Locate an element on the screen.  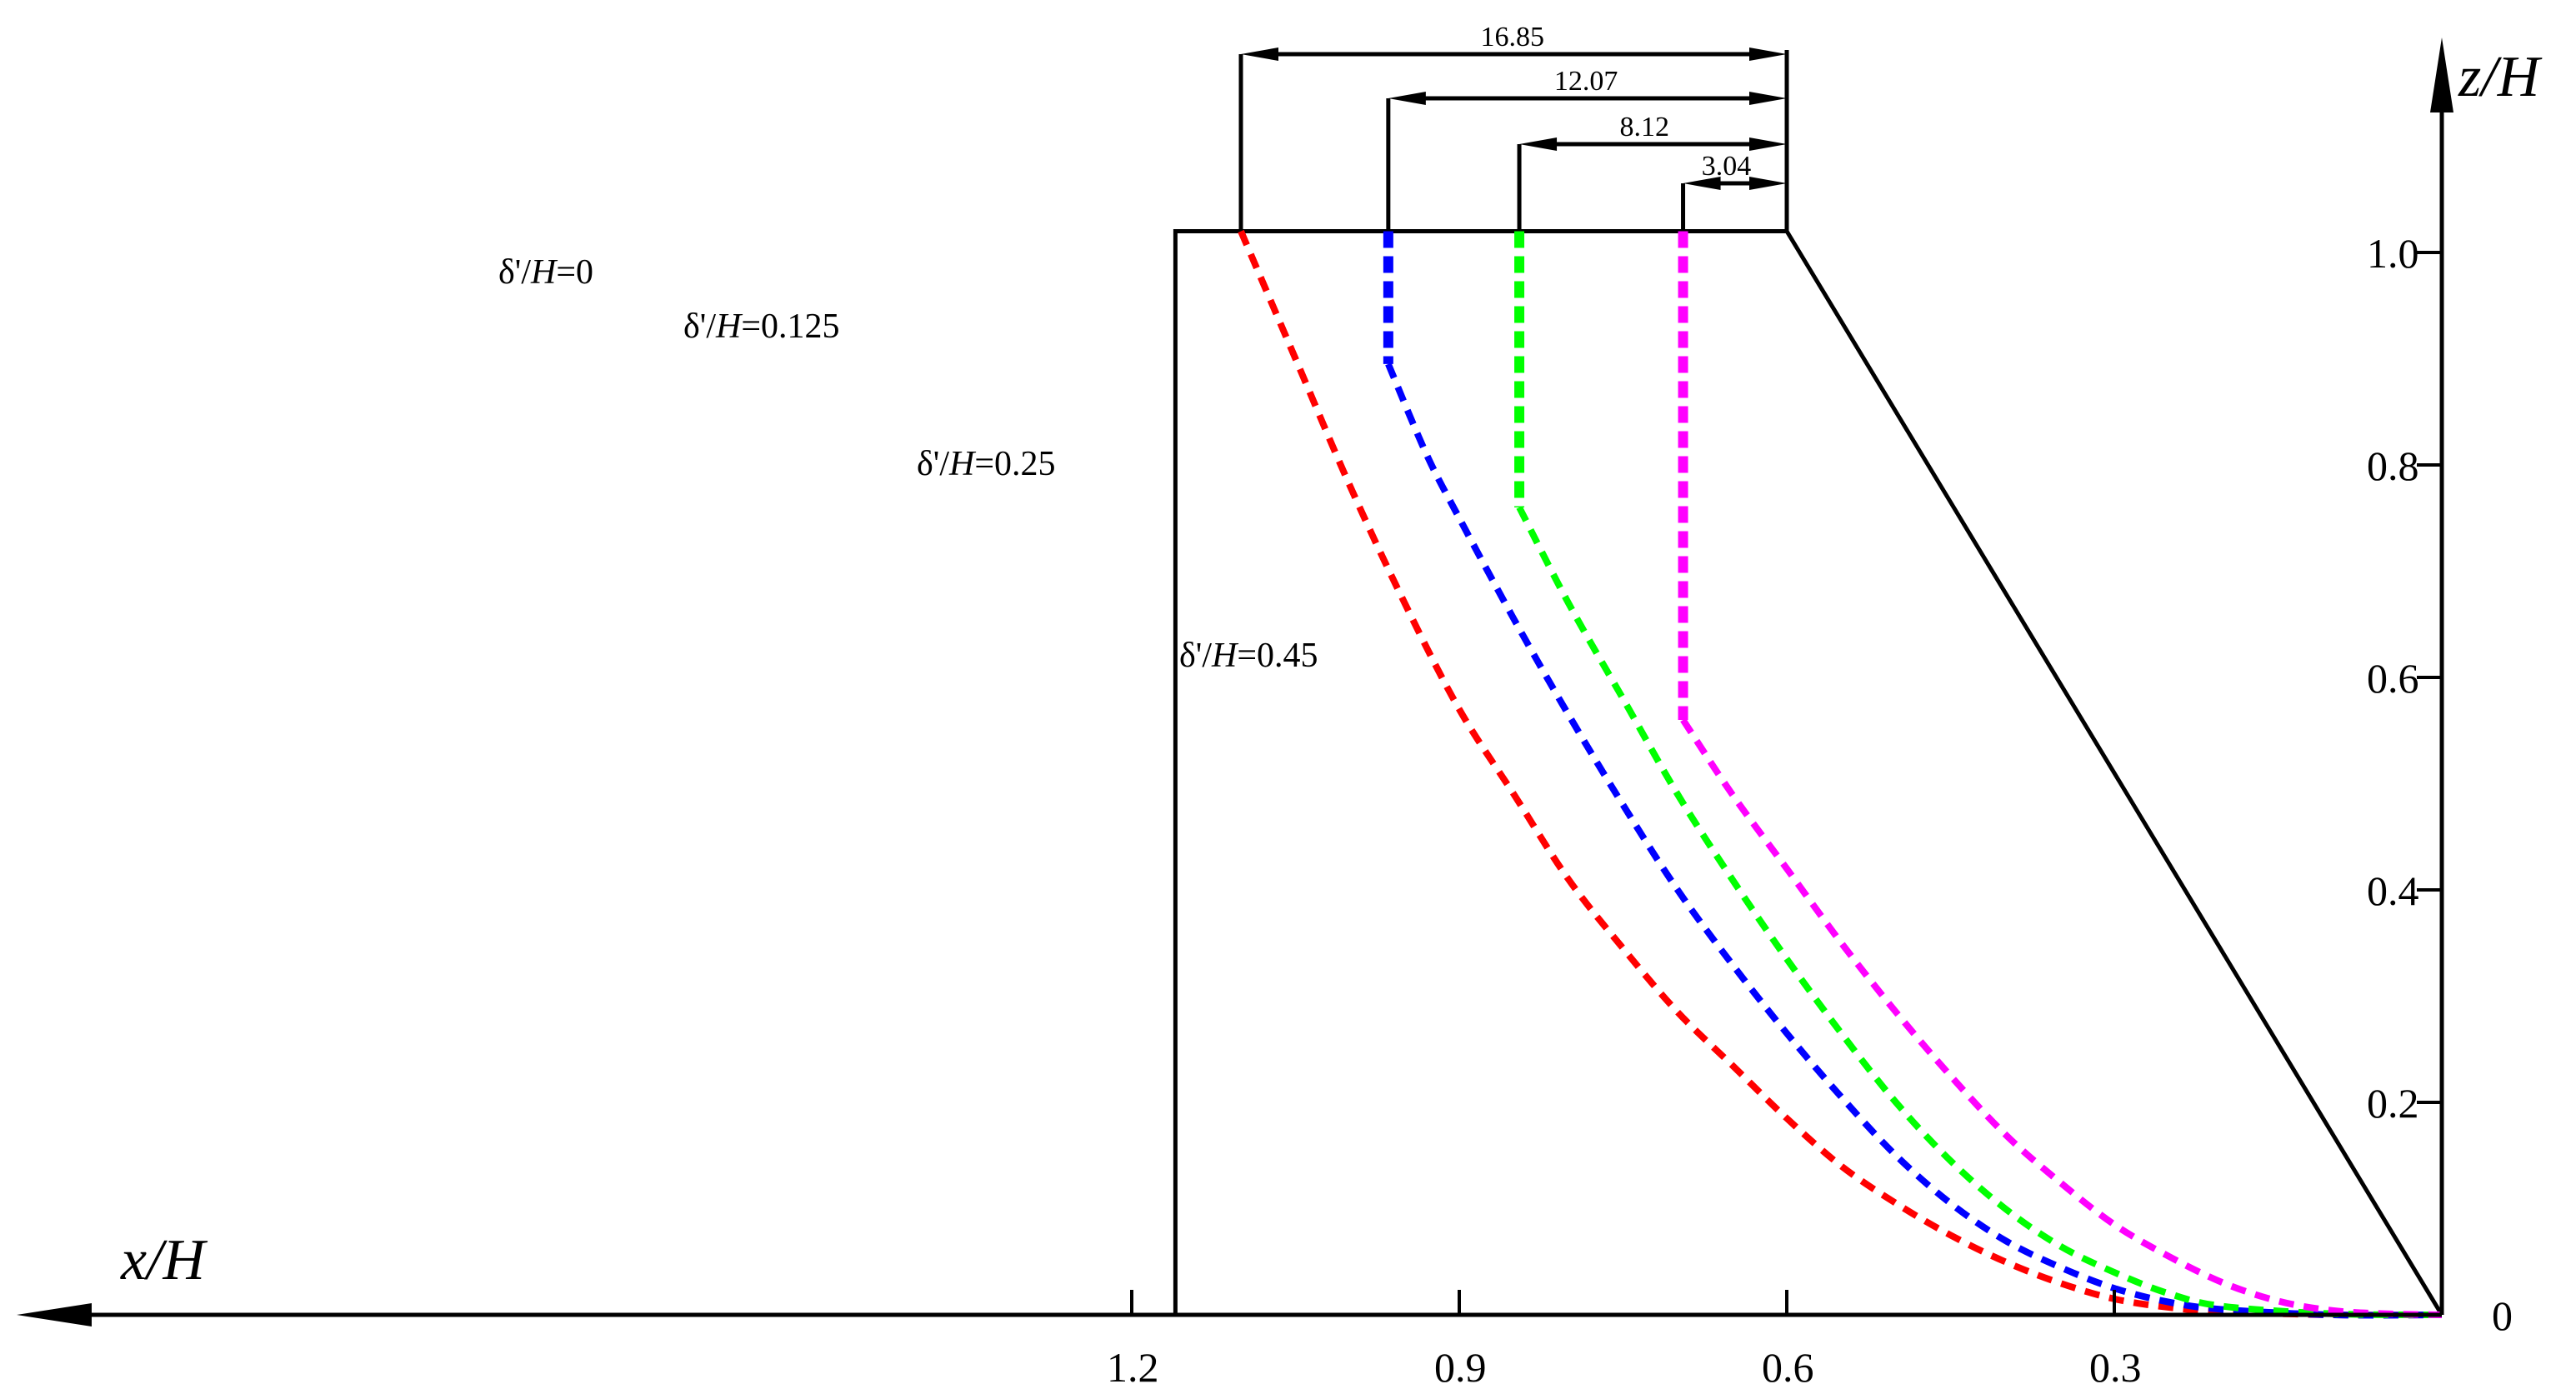
series-label: δ'/H=0.125 is located at coordinates (762, 326).